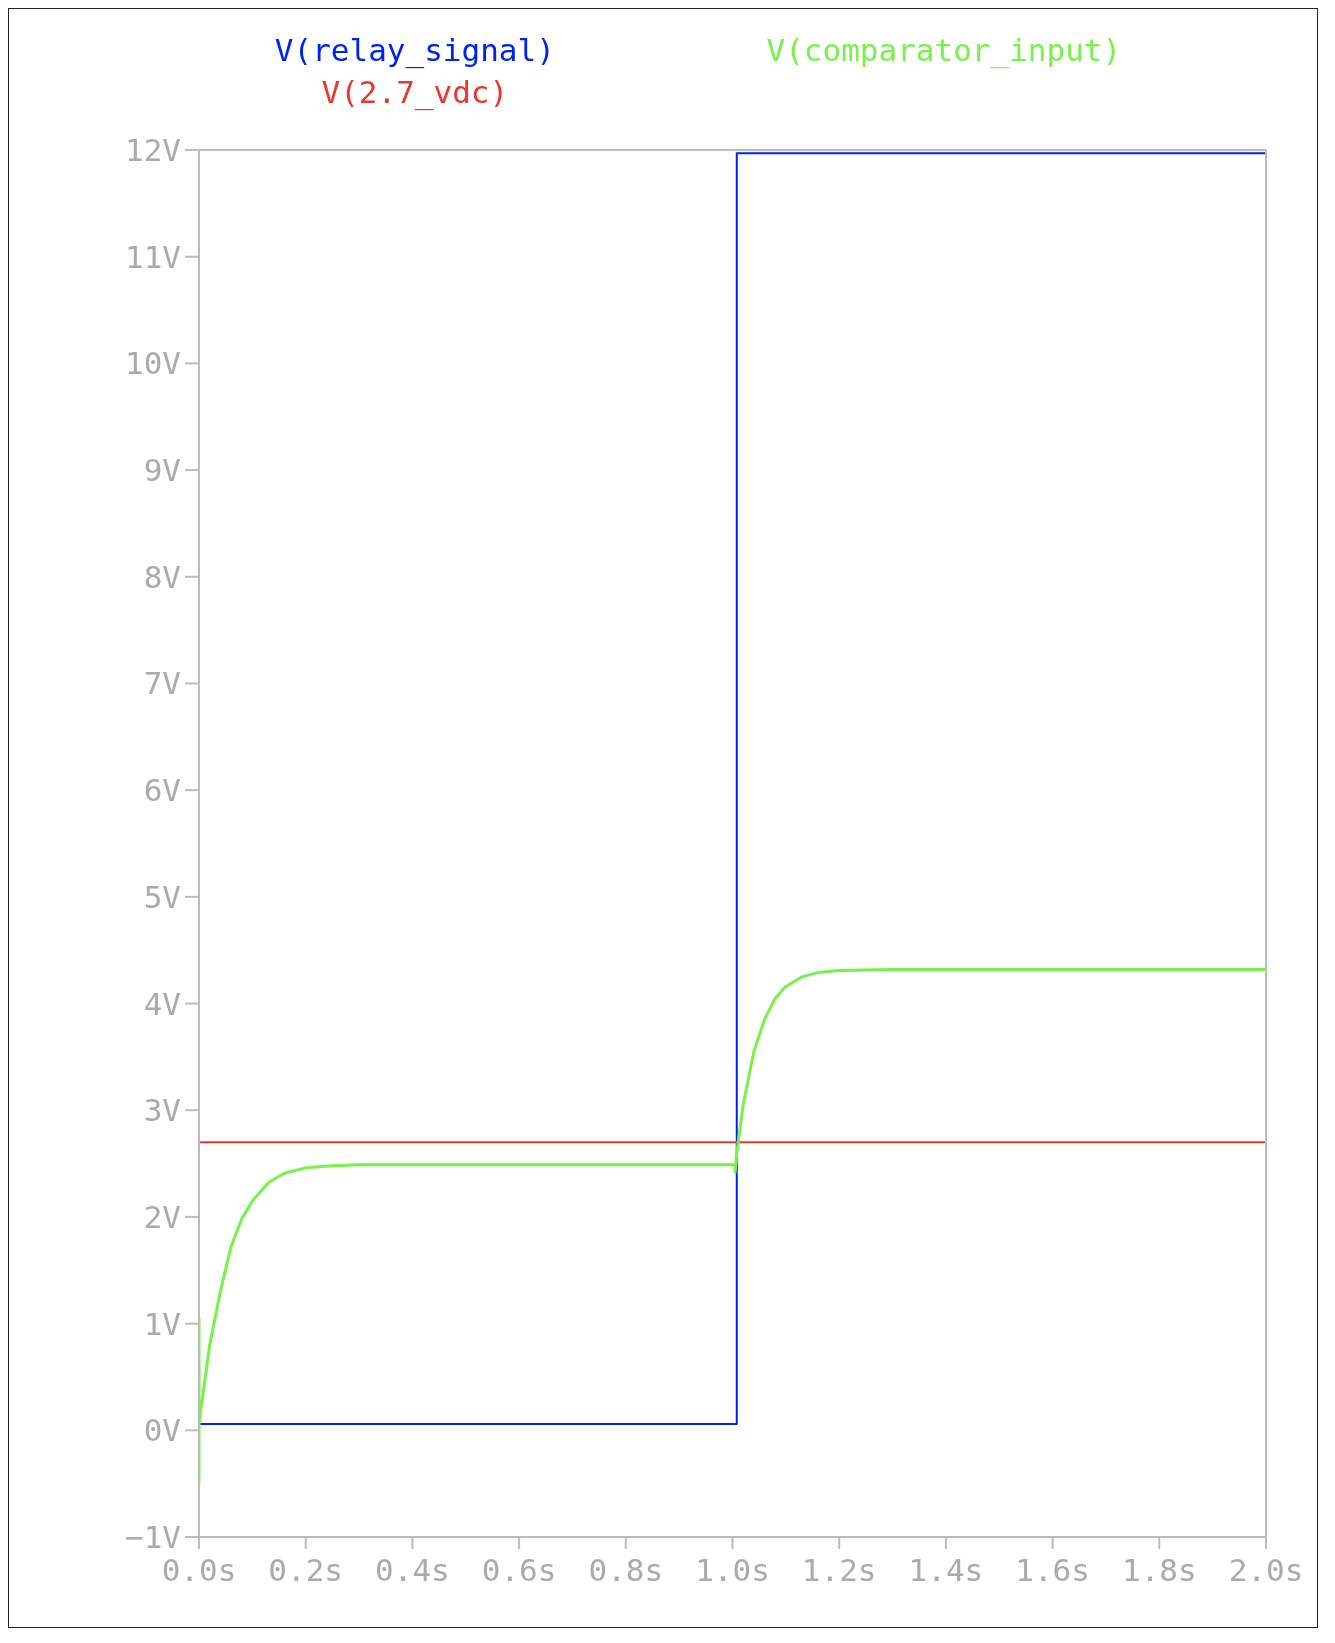  I want to click on x-tick-label: 0.2s, so click(306, 1570).